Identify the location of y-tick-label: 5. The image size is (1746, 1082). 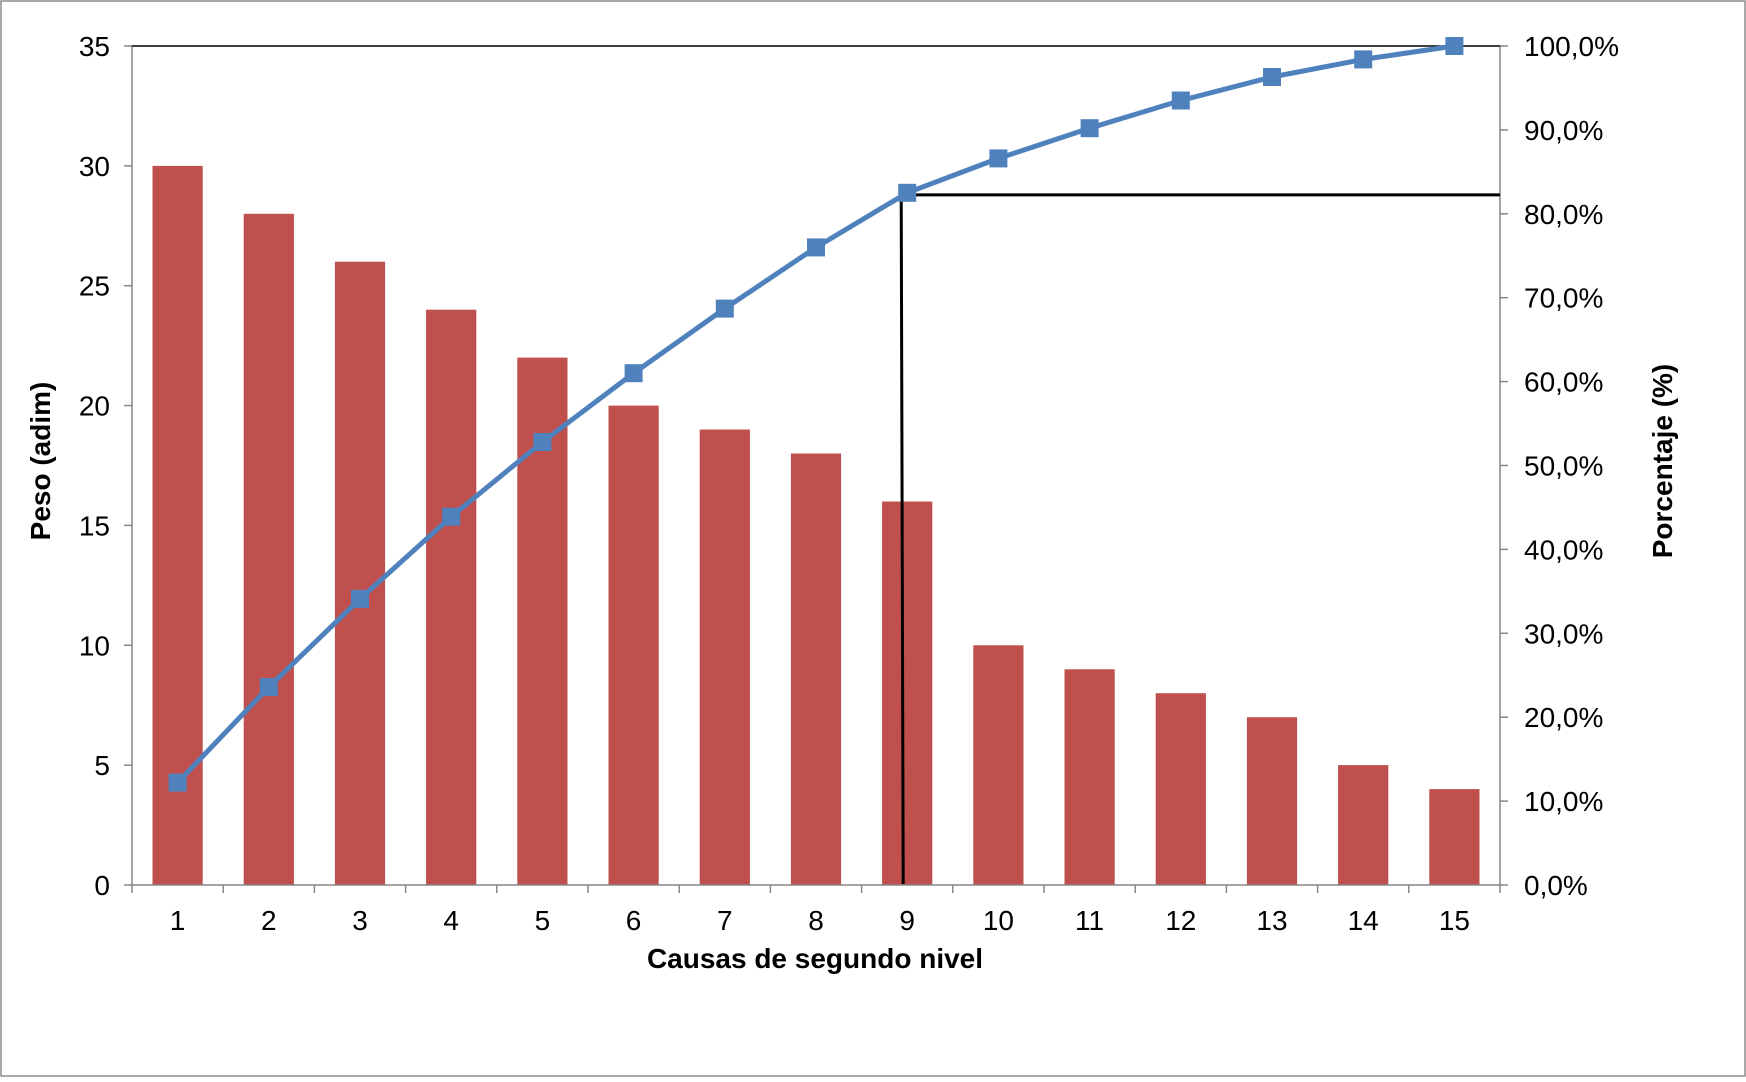
(102, 765).